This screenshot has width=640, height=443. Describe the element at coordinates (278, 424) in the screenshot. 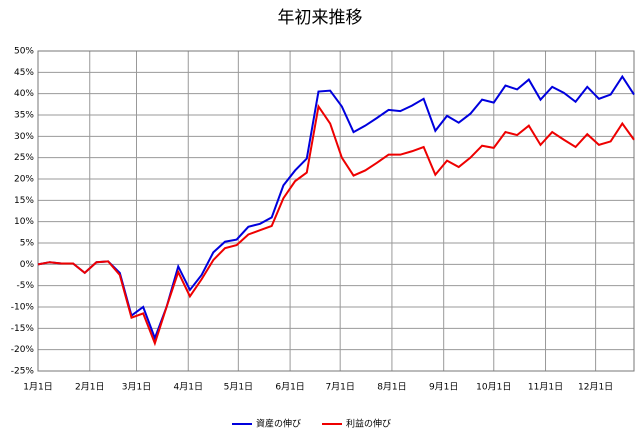

I see `legend-label: 資産の伸び` at that location.